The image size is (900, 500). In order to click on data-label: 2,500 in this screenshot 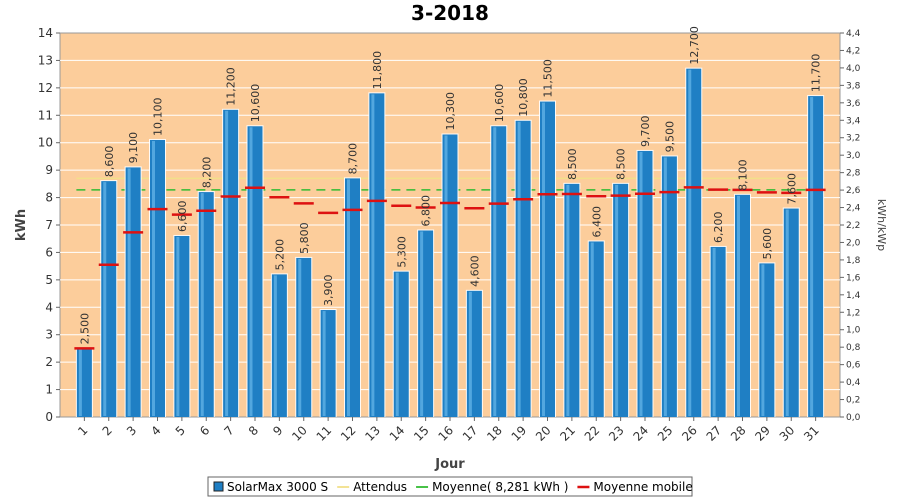, I will do `click(84, 329)`.